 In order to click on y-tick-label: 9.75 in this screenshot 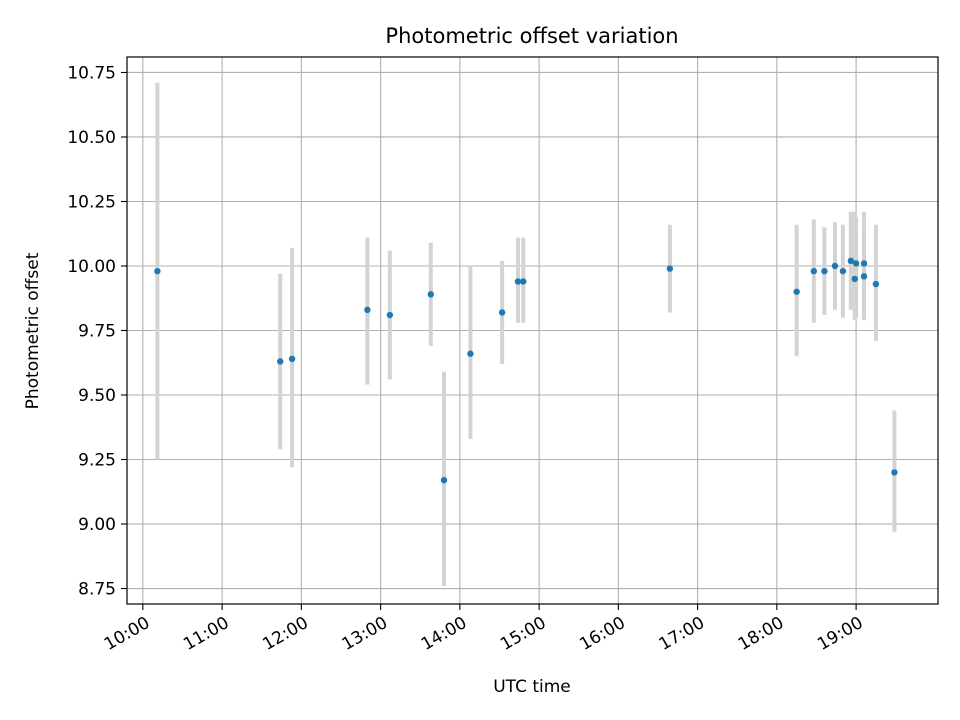, I will do `click(97, 332)`.